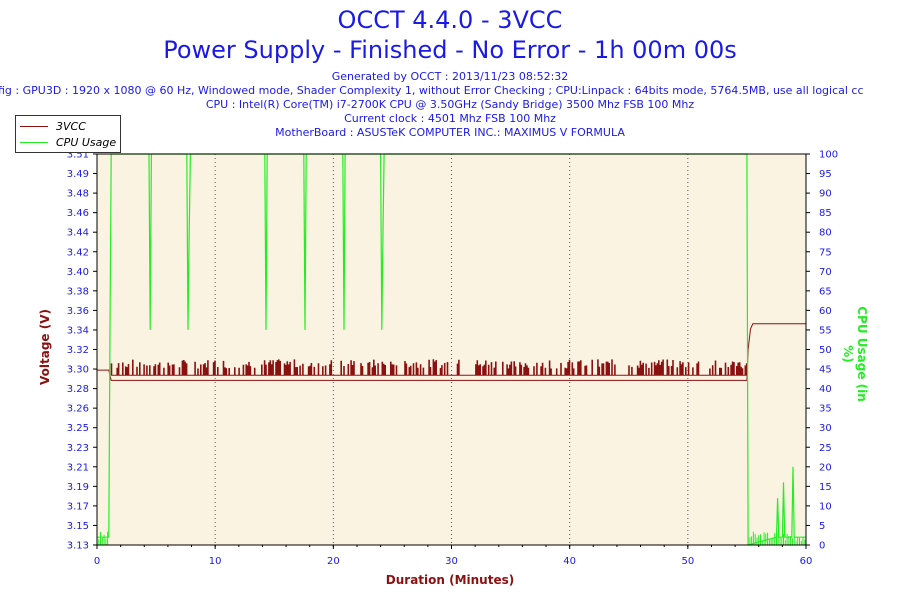  I want to click on y-tick-label: 3.23, so click(78, 448).